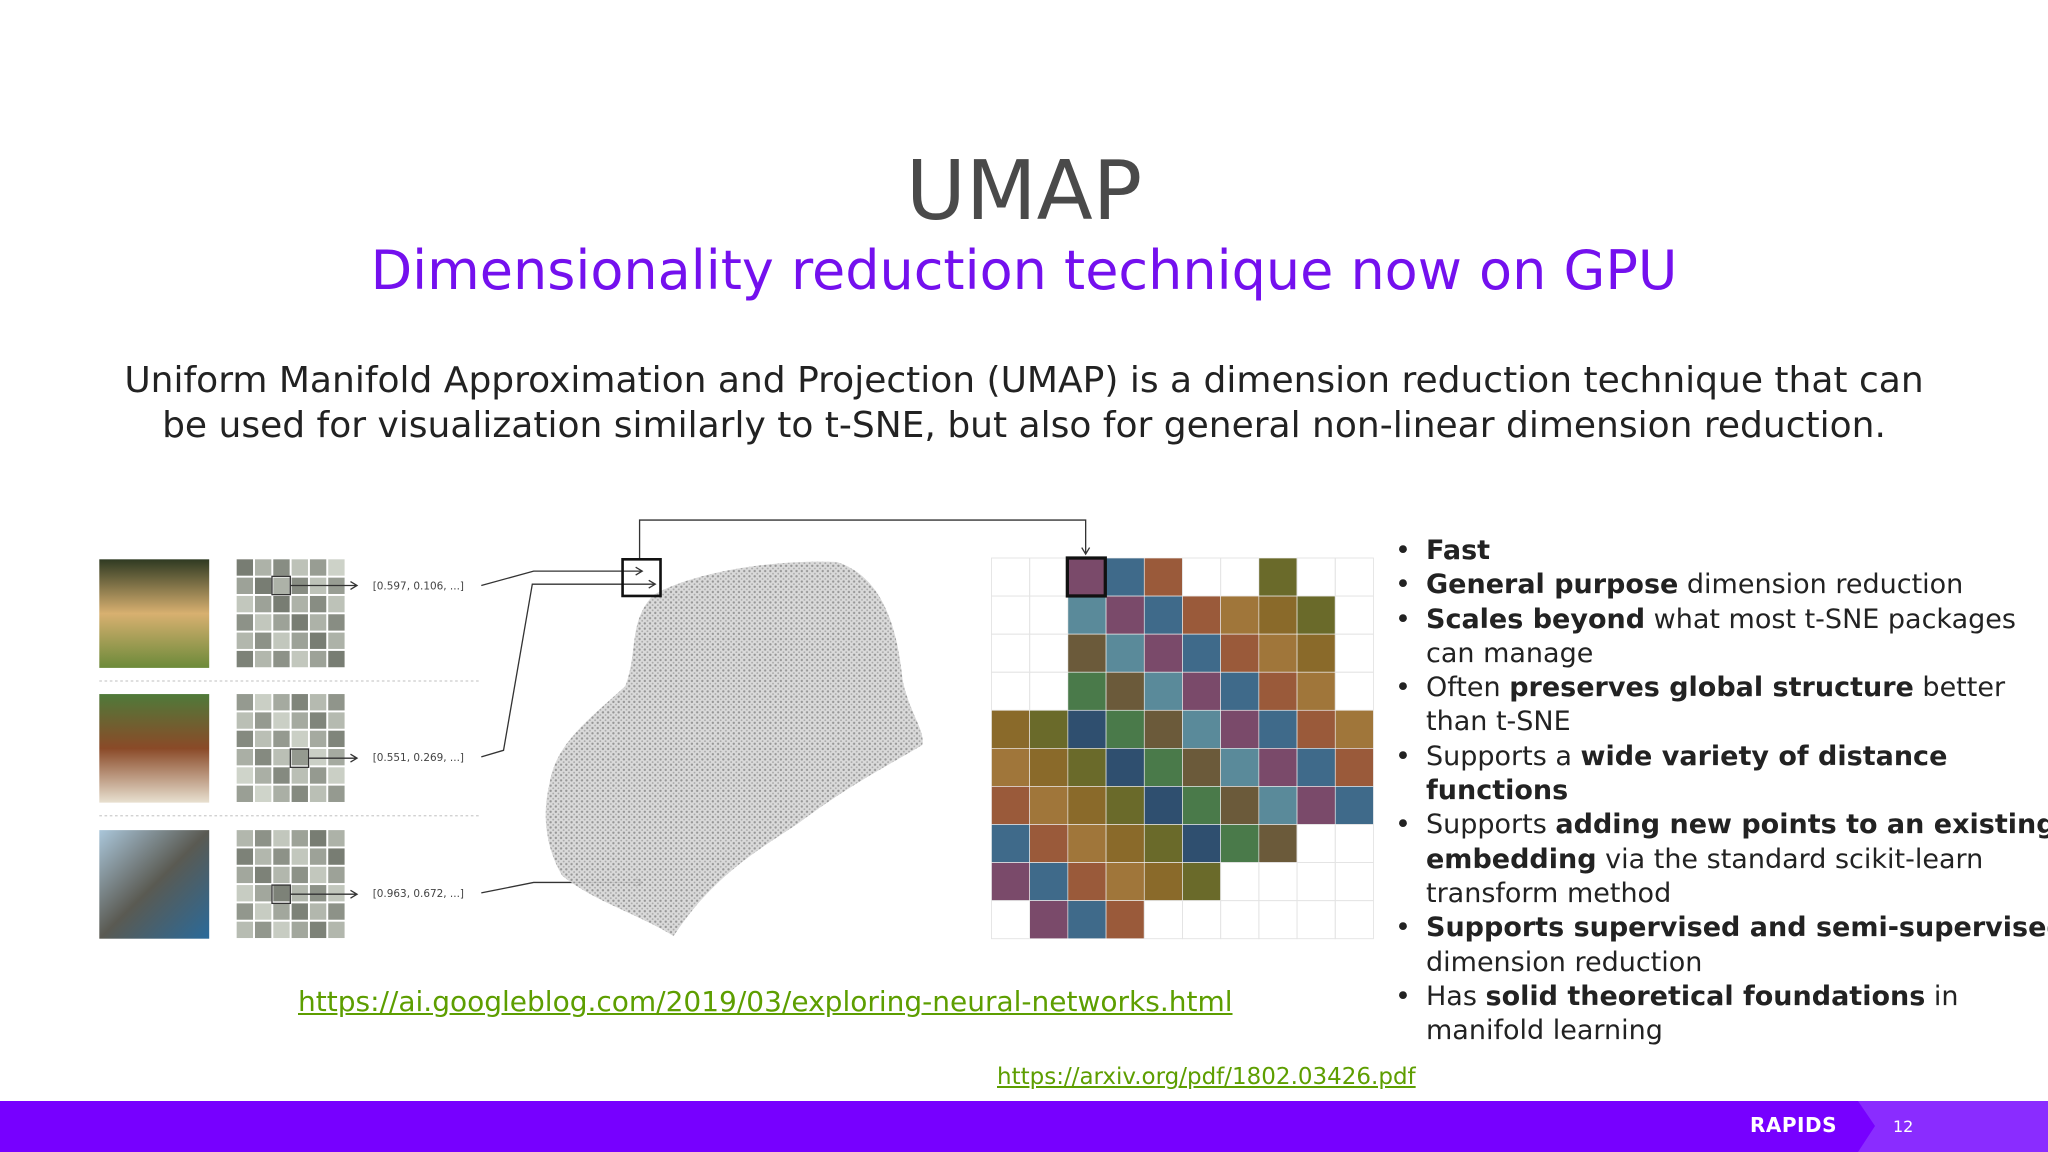 This screenshot has height=1152, width=2048. What do you see at coordinates (1953, 1126) in the screenshot?
I see `footer-accent` at bounding box center [1953, 1126].